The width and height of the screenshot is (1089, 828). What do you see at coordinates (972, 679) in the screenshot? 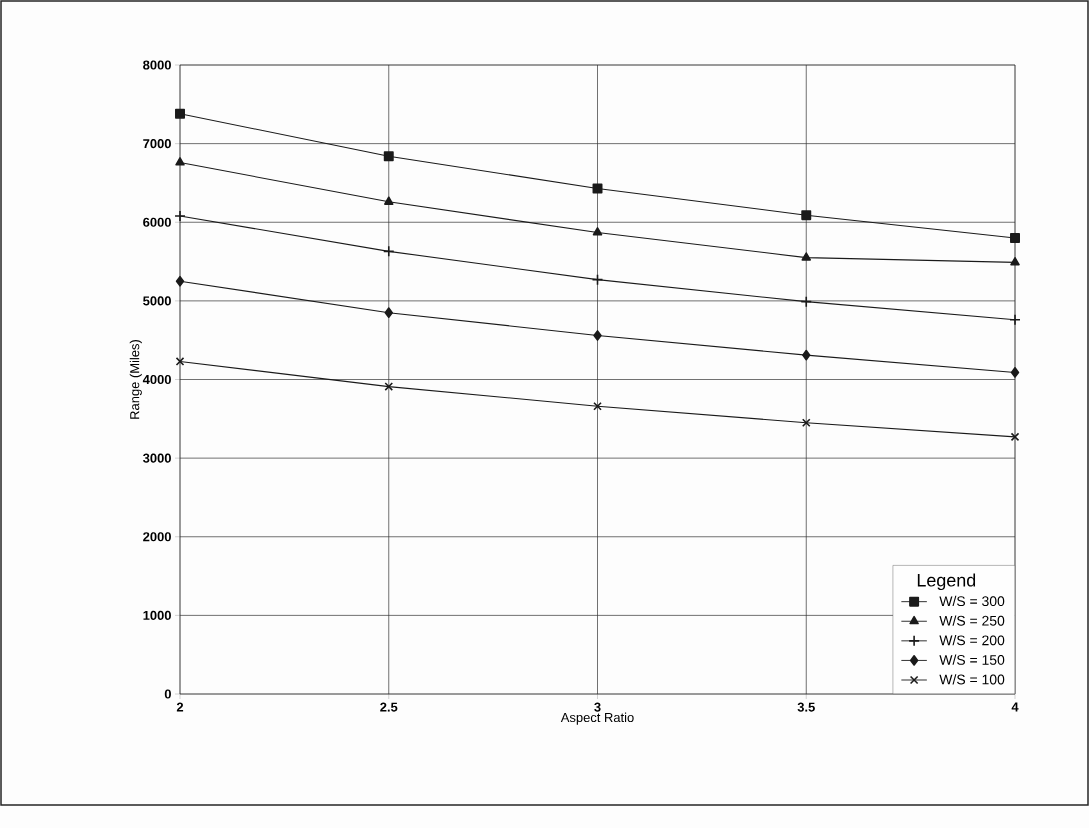
I see `legend-label: W/S = 100` at bounding box center [972, 679].